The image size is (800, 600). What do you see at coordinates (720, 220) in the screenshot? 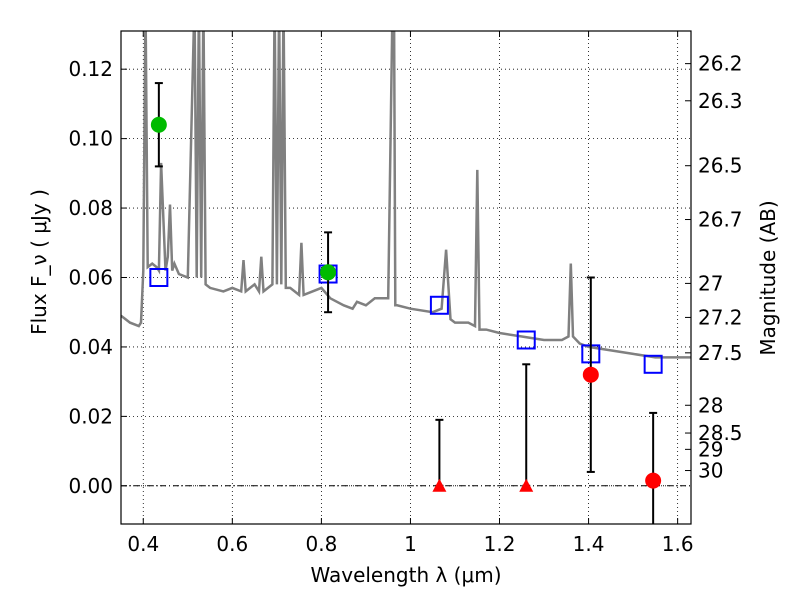
I see `y2-tick-label: 26.7` at bounding box center [720, 220].